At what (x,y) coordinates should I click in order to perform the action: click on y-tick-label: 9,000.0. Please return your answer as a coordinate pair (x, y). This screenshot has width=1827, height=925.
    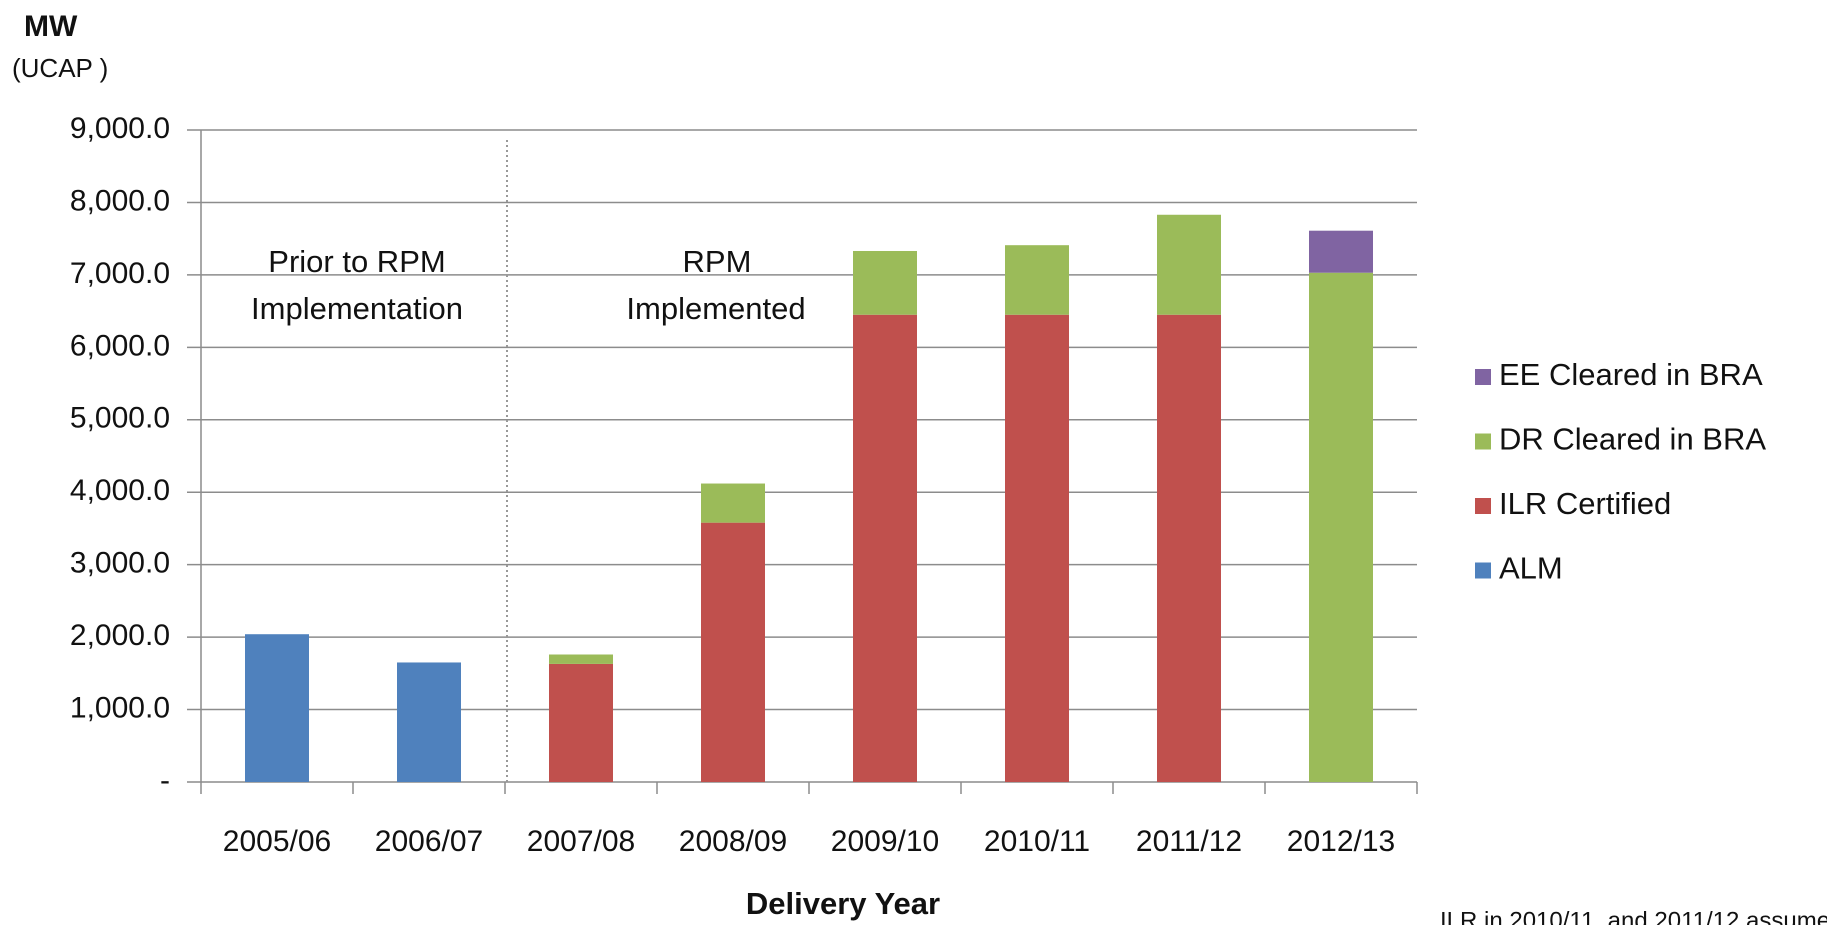
    Looking at the image, I should click on (120, 128).